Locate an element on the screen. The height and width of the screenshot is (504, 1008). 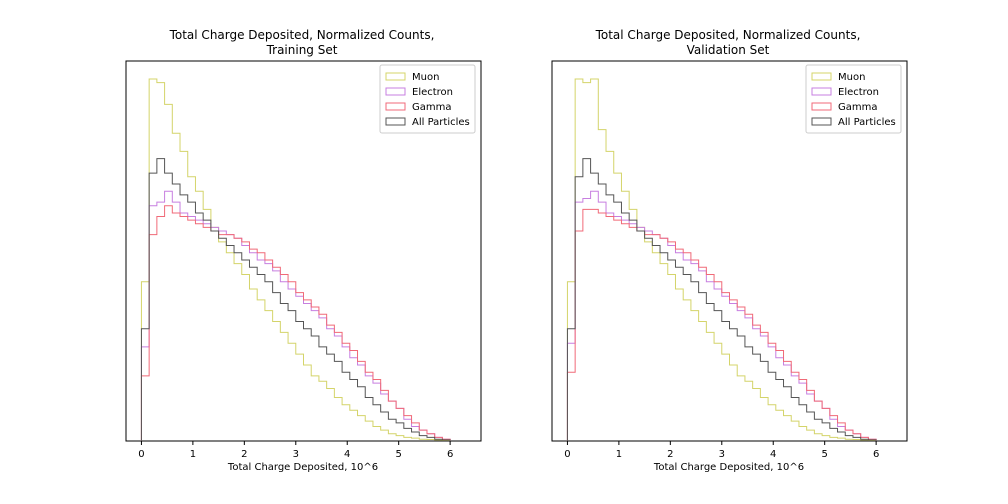
chart-title-line-2: Training Set is located at coordinates (302, 50).